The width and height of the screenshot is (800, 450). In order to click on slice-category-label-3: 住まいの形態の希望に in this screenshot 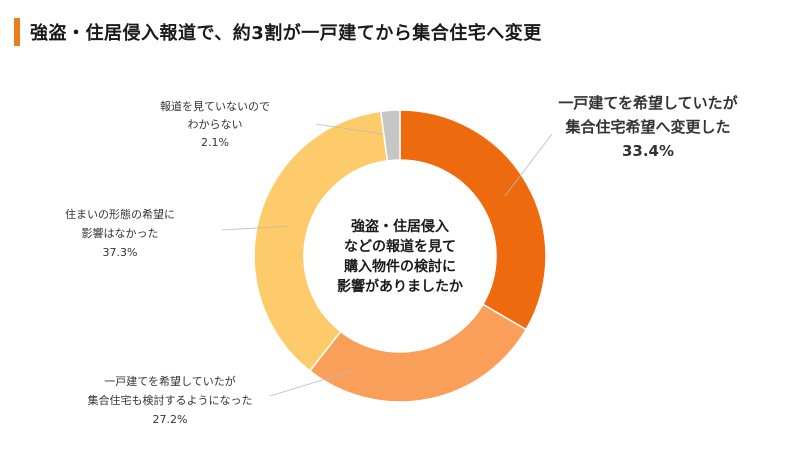, I will do `click(120, 214)`.